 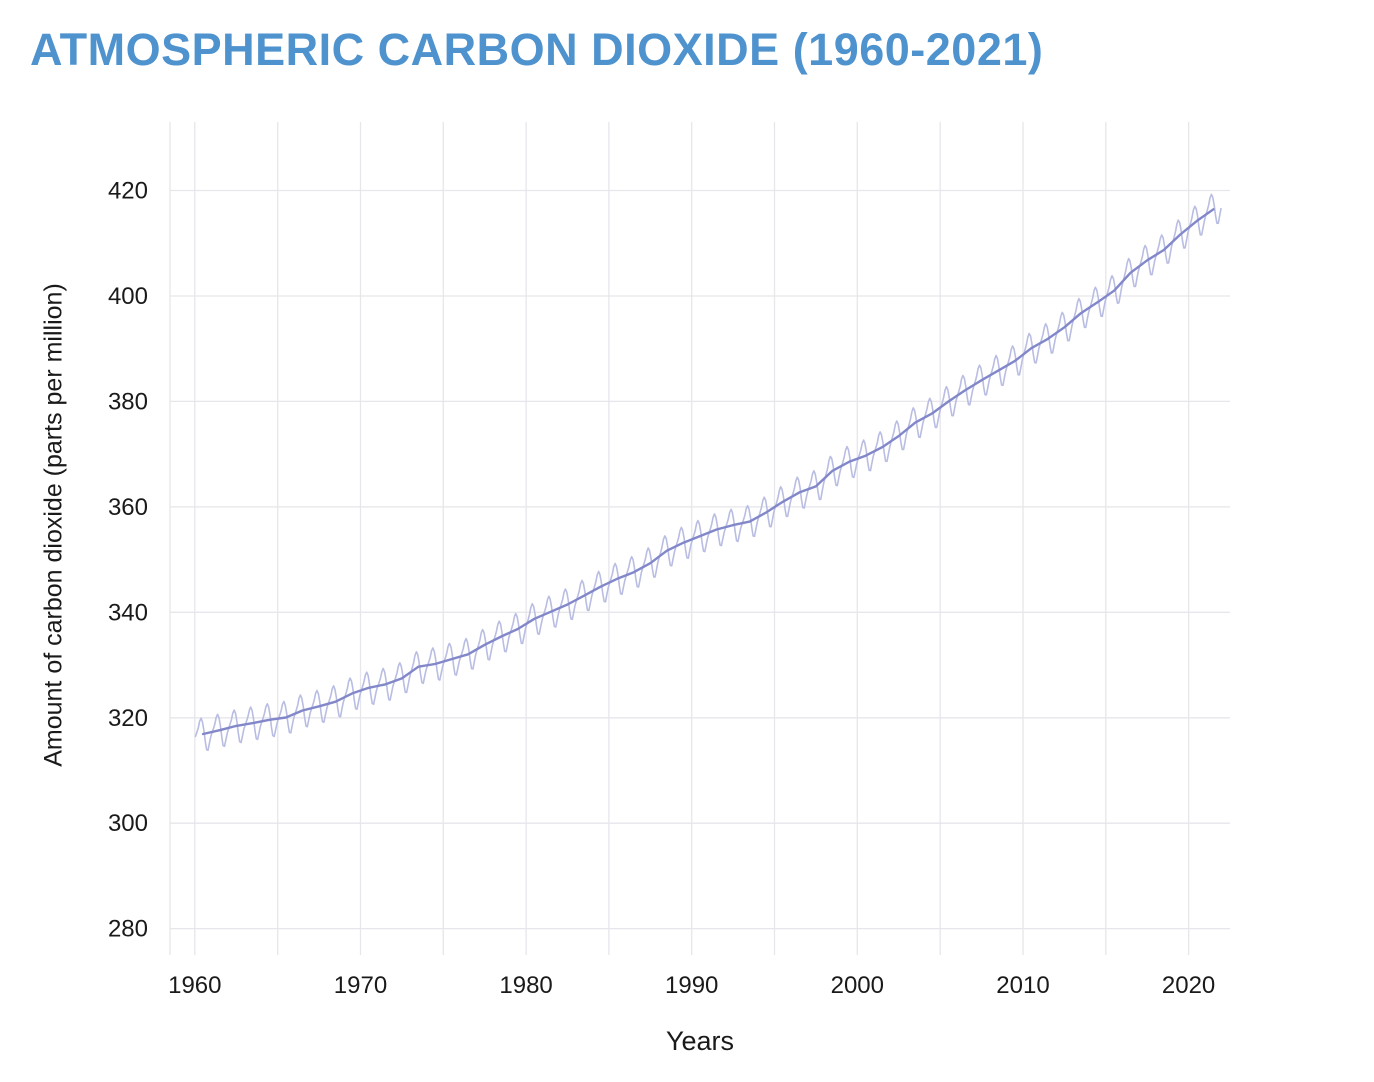 I want to click on y-tick-label: 380, so click(x=128, y=401).